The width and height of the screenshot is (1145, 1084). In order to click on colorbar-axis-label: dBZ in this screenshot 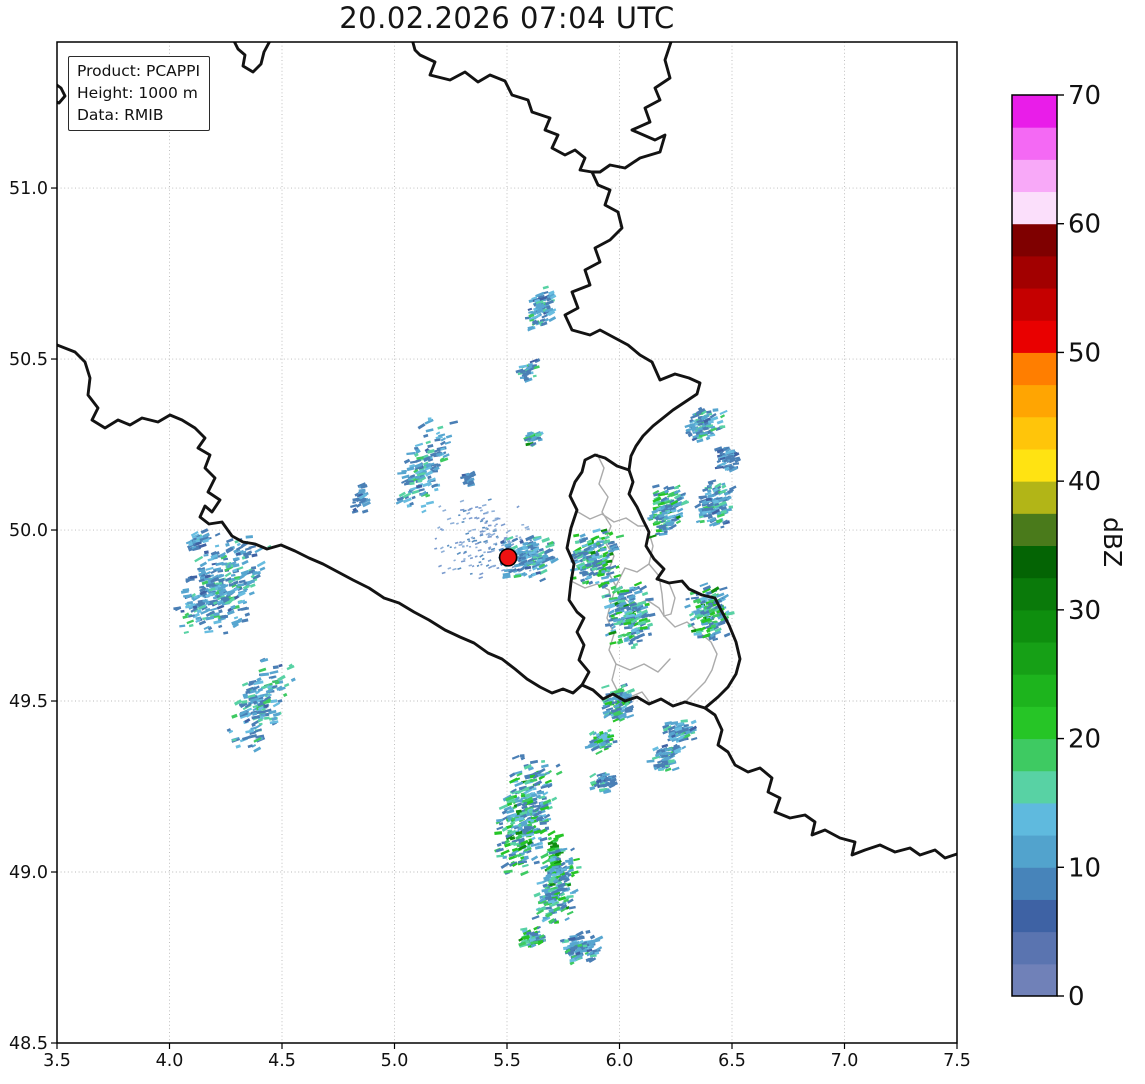, I will do `click(1112, 542)`.